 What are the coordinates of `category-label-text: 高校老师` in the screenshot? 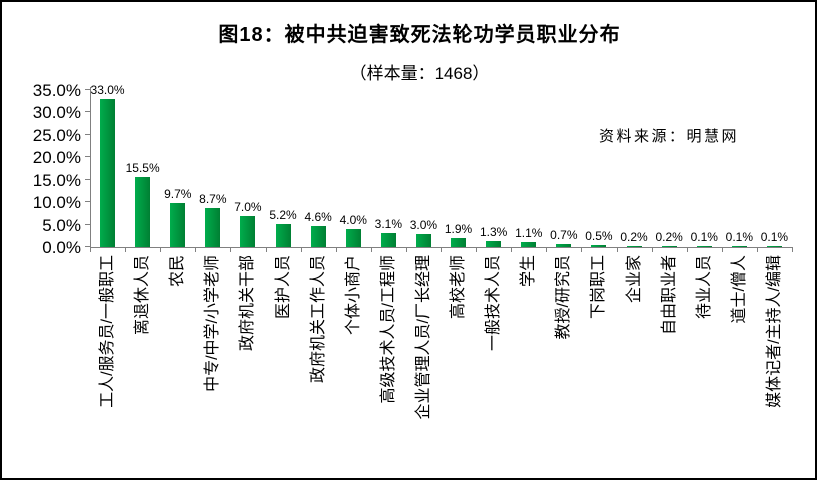 It's located at (458, 287).